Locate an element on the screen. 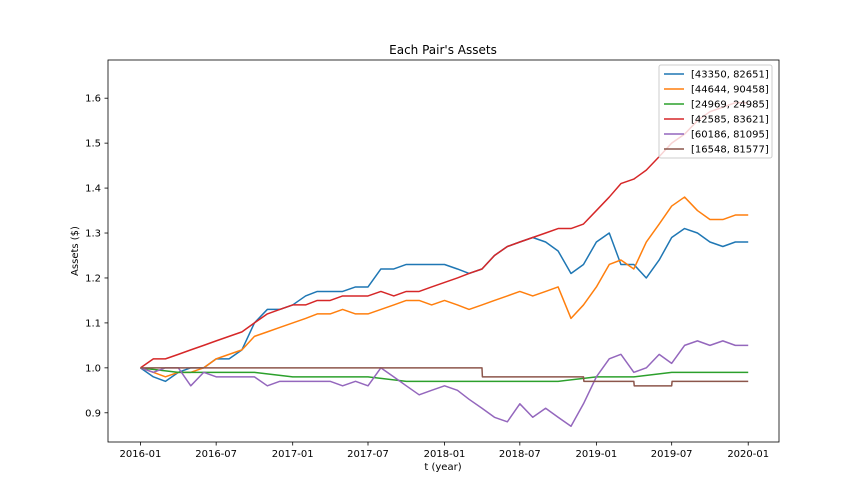 The width and height of the screenshot is (864, 504). y-tick-label: 1.4 is located at coordinates (93, 189).